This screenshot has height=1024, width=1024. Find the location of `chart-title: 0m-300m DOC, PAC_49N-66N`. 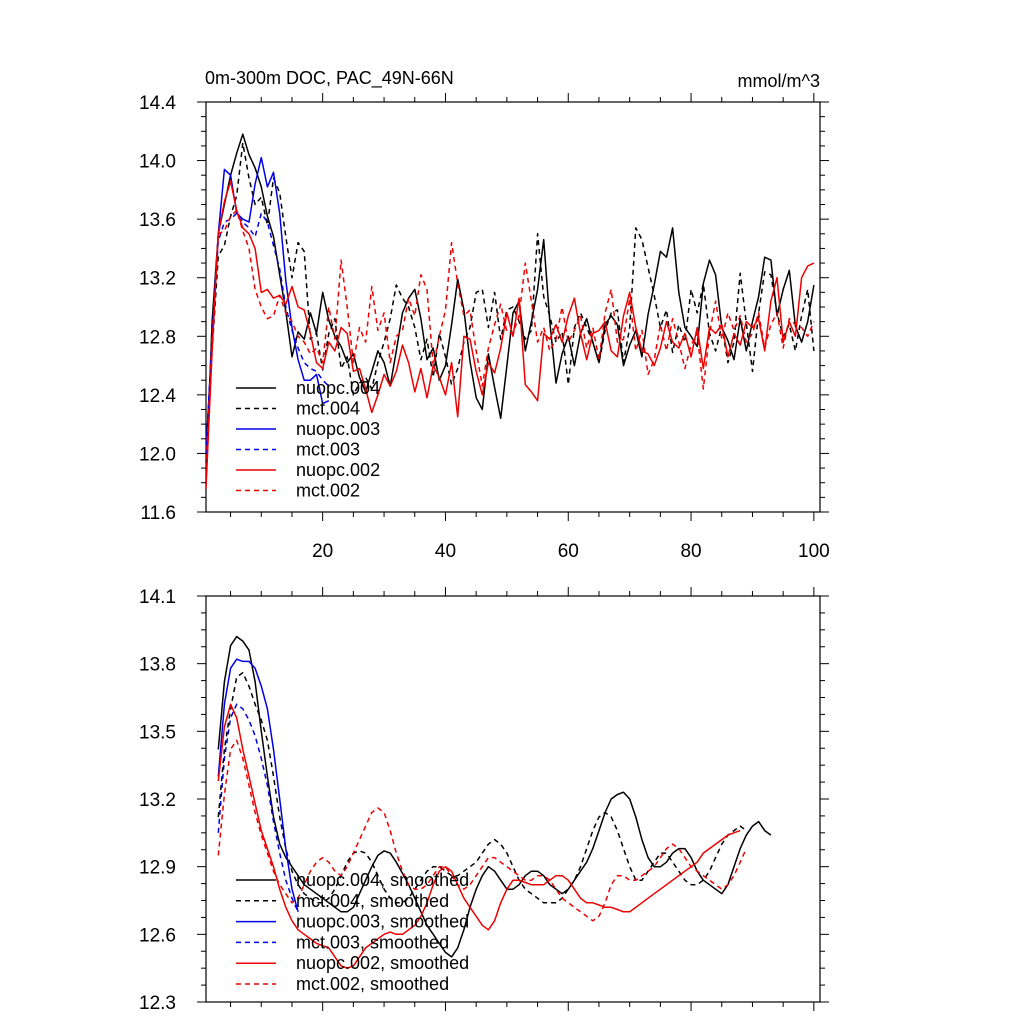

chart-title: 0m-300m DOC, PAC_49N-66N is located at coordinates (329, 78).